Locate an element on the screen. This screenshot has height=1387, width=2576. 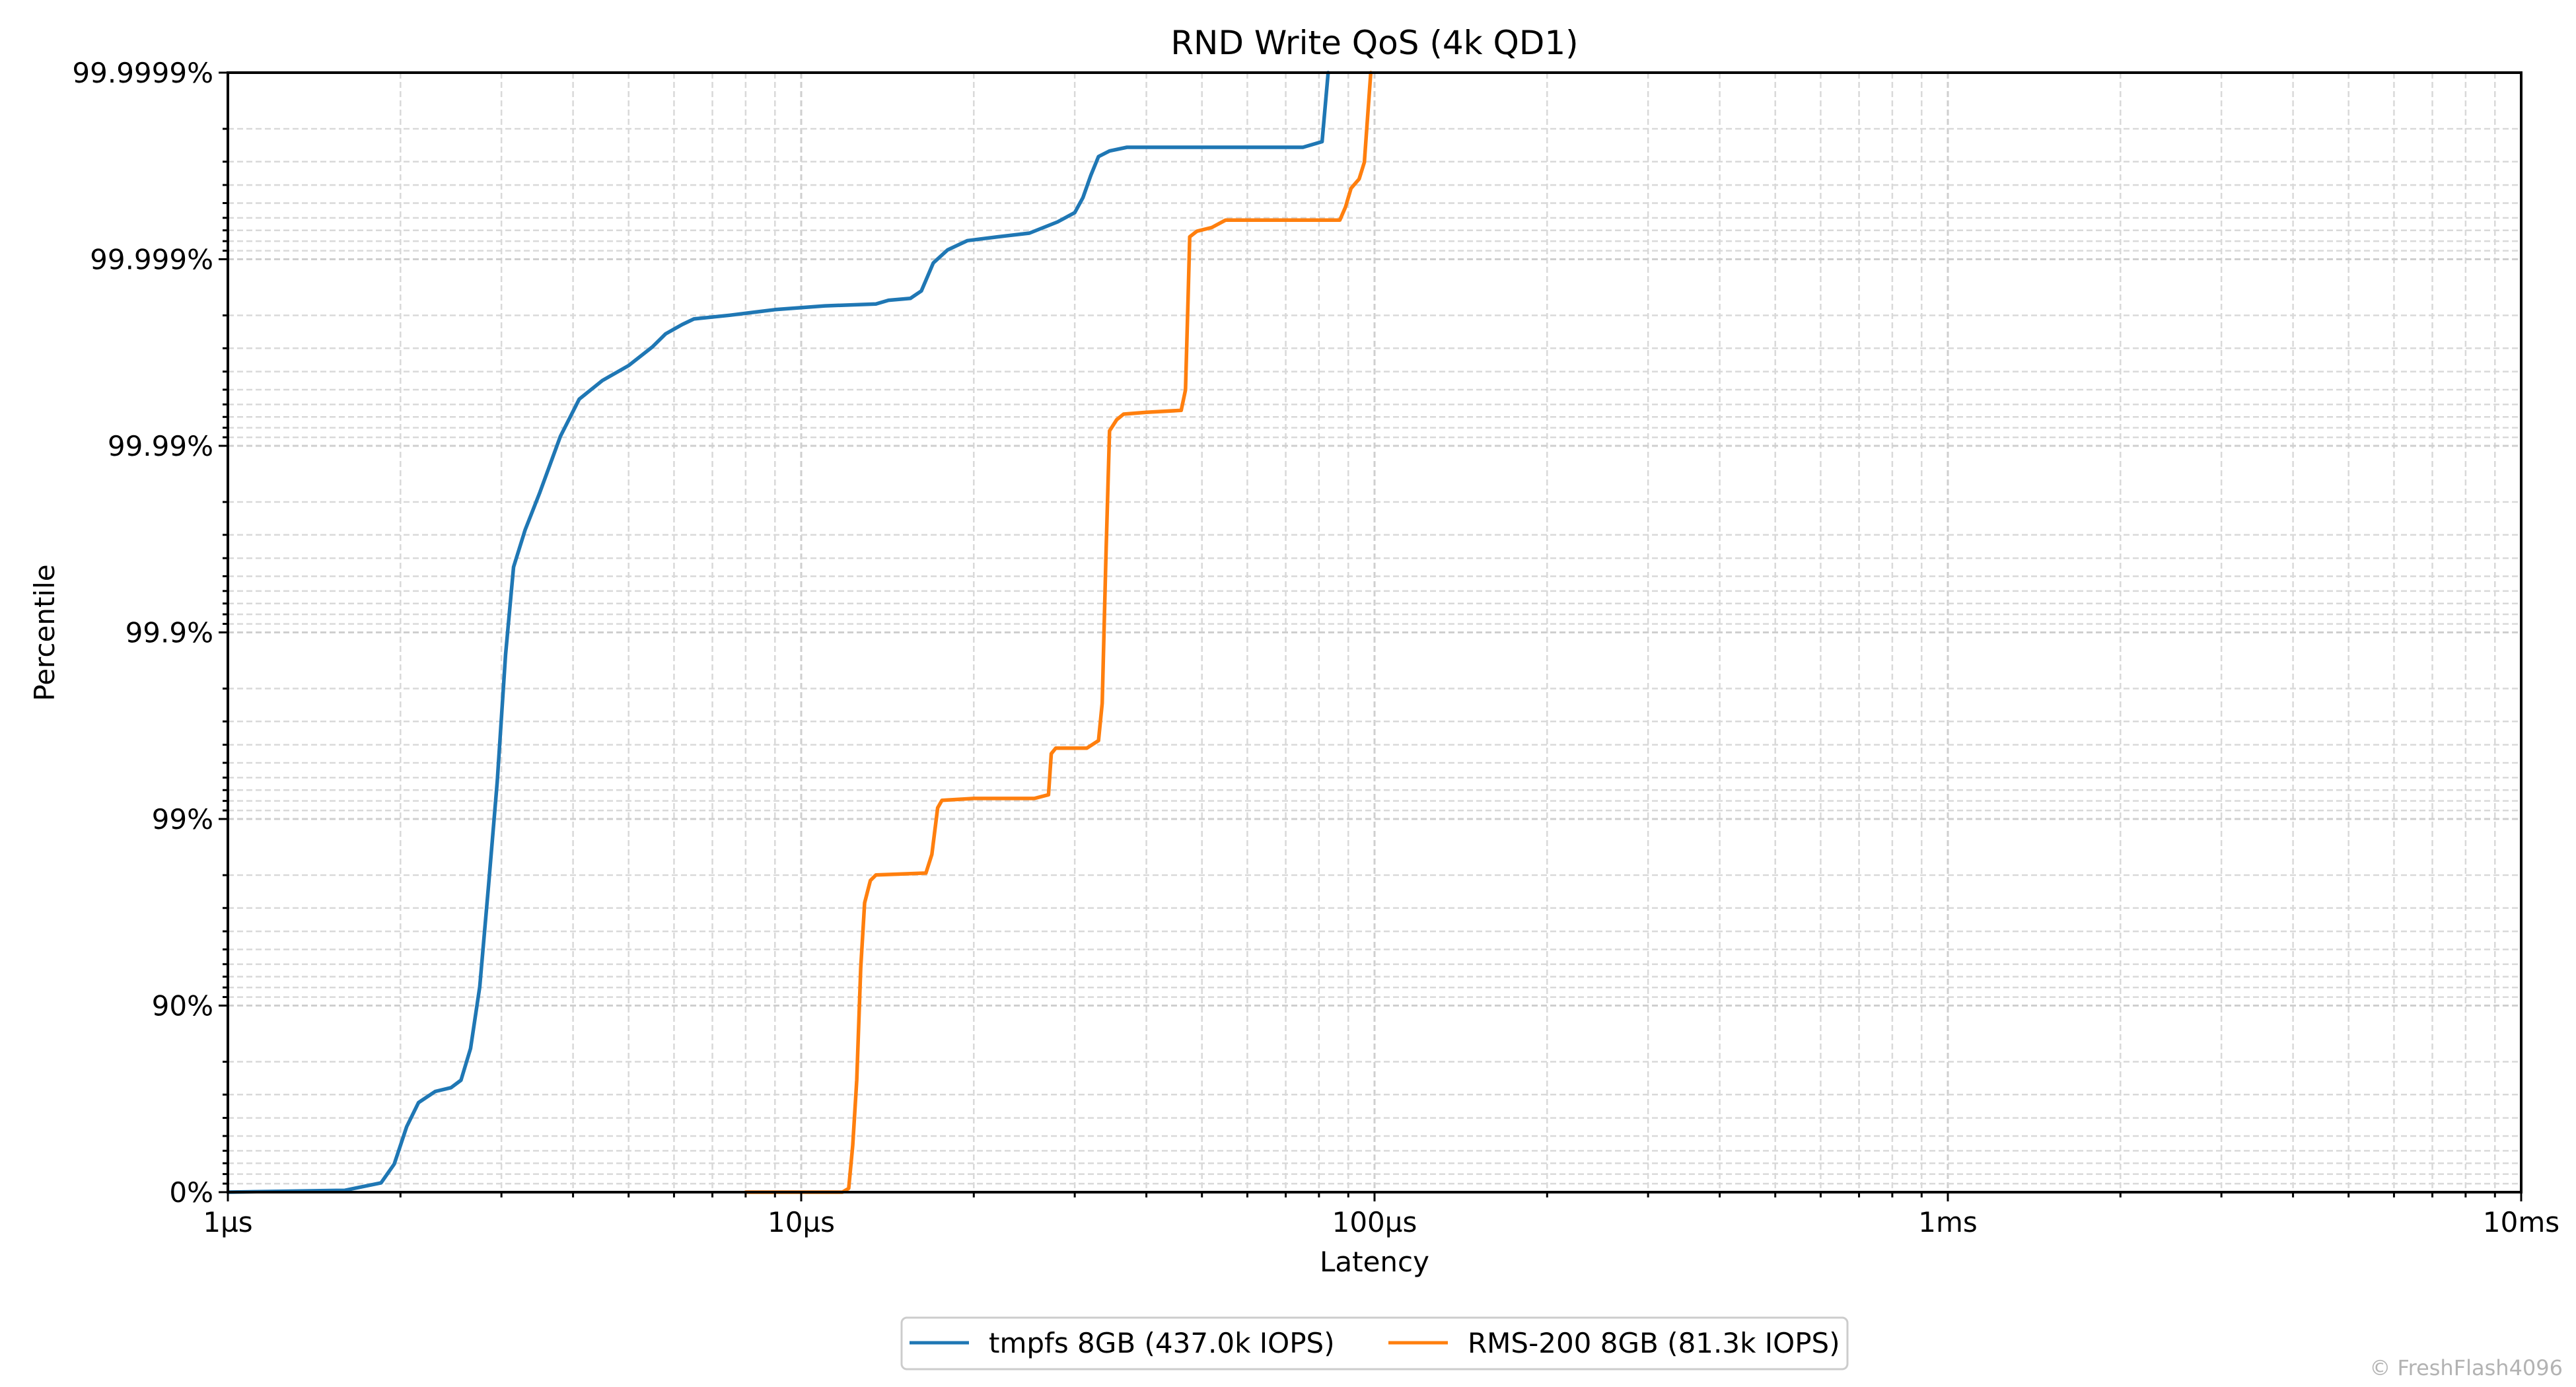
x-axis-label: Latency is located at coordinates (1374, 1262).